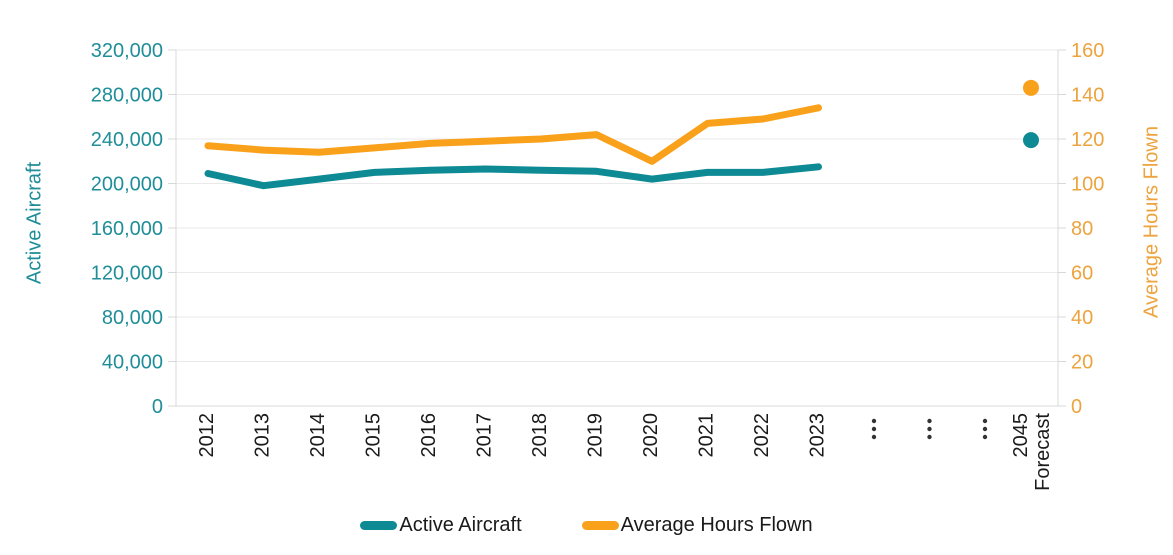 This screenshot has width=1173, height=555. What do you see at coordinates (1087, 185) in the screenshot?
I see `right-axis-tick-label: 100` at bounding box center [1087, 185].